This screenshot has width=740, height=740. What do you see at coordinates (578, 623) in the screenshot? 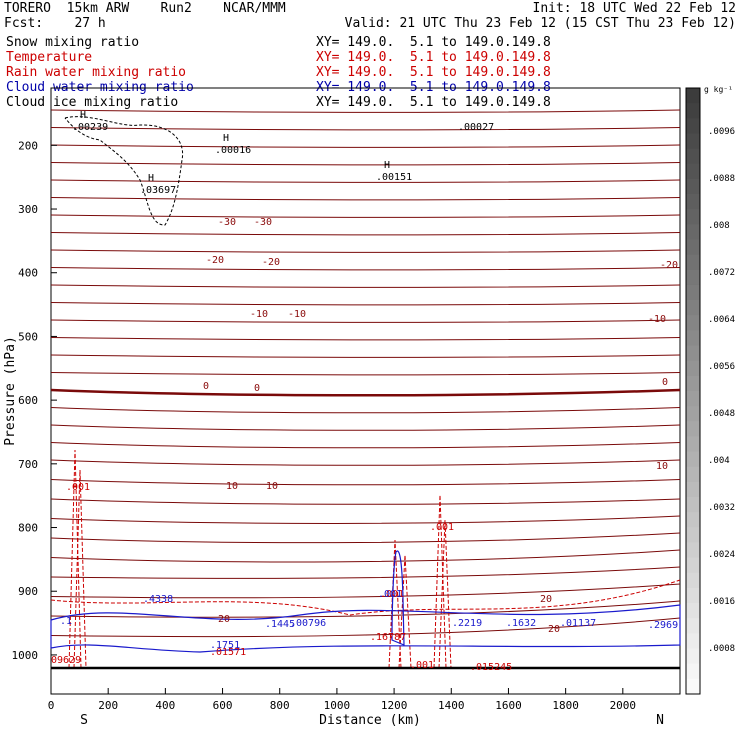
I see `cloud-label: .01137` at bounding box center [578, 623].